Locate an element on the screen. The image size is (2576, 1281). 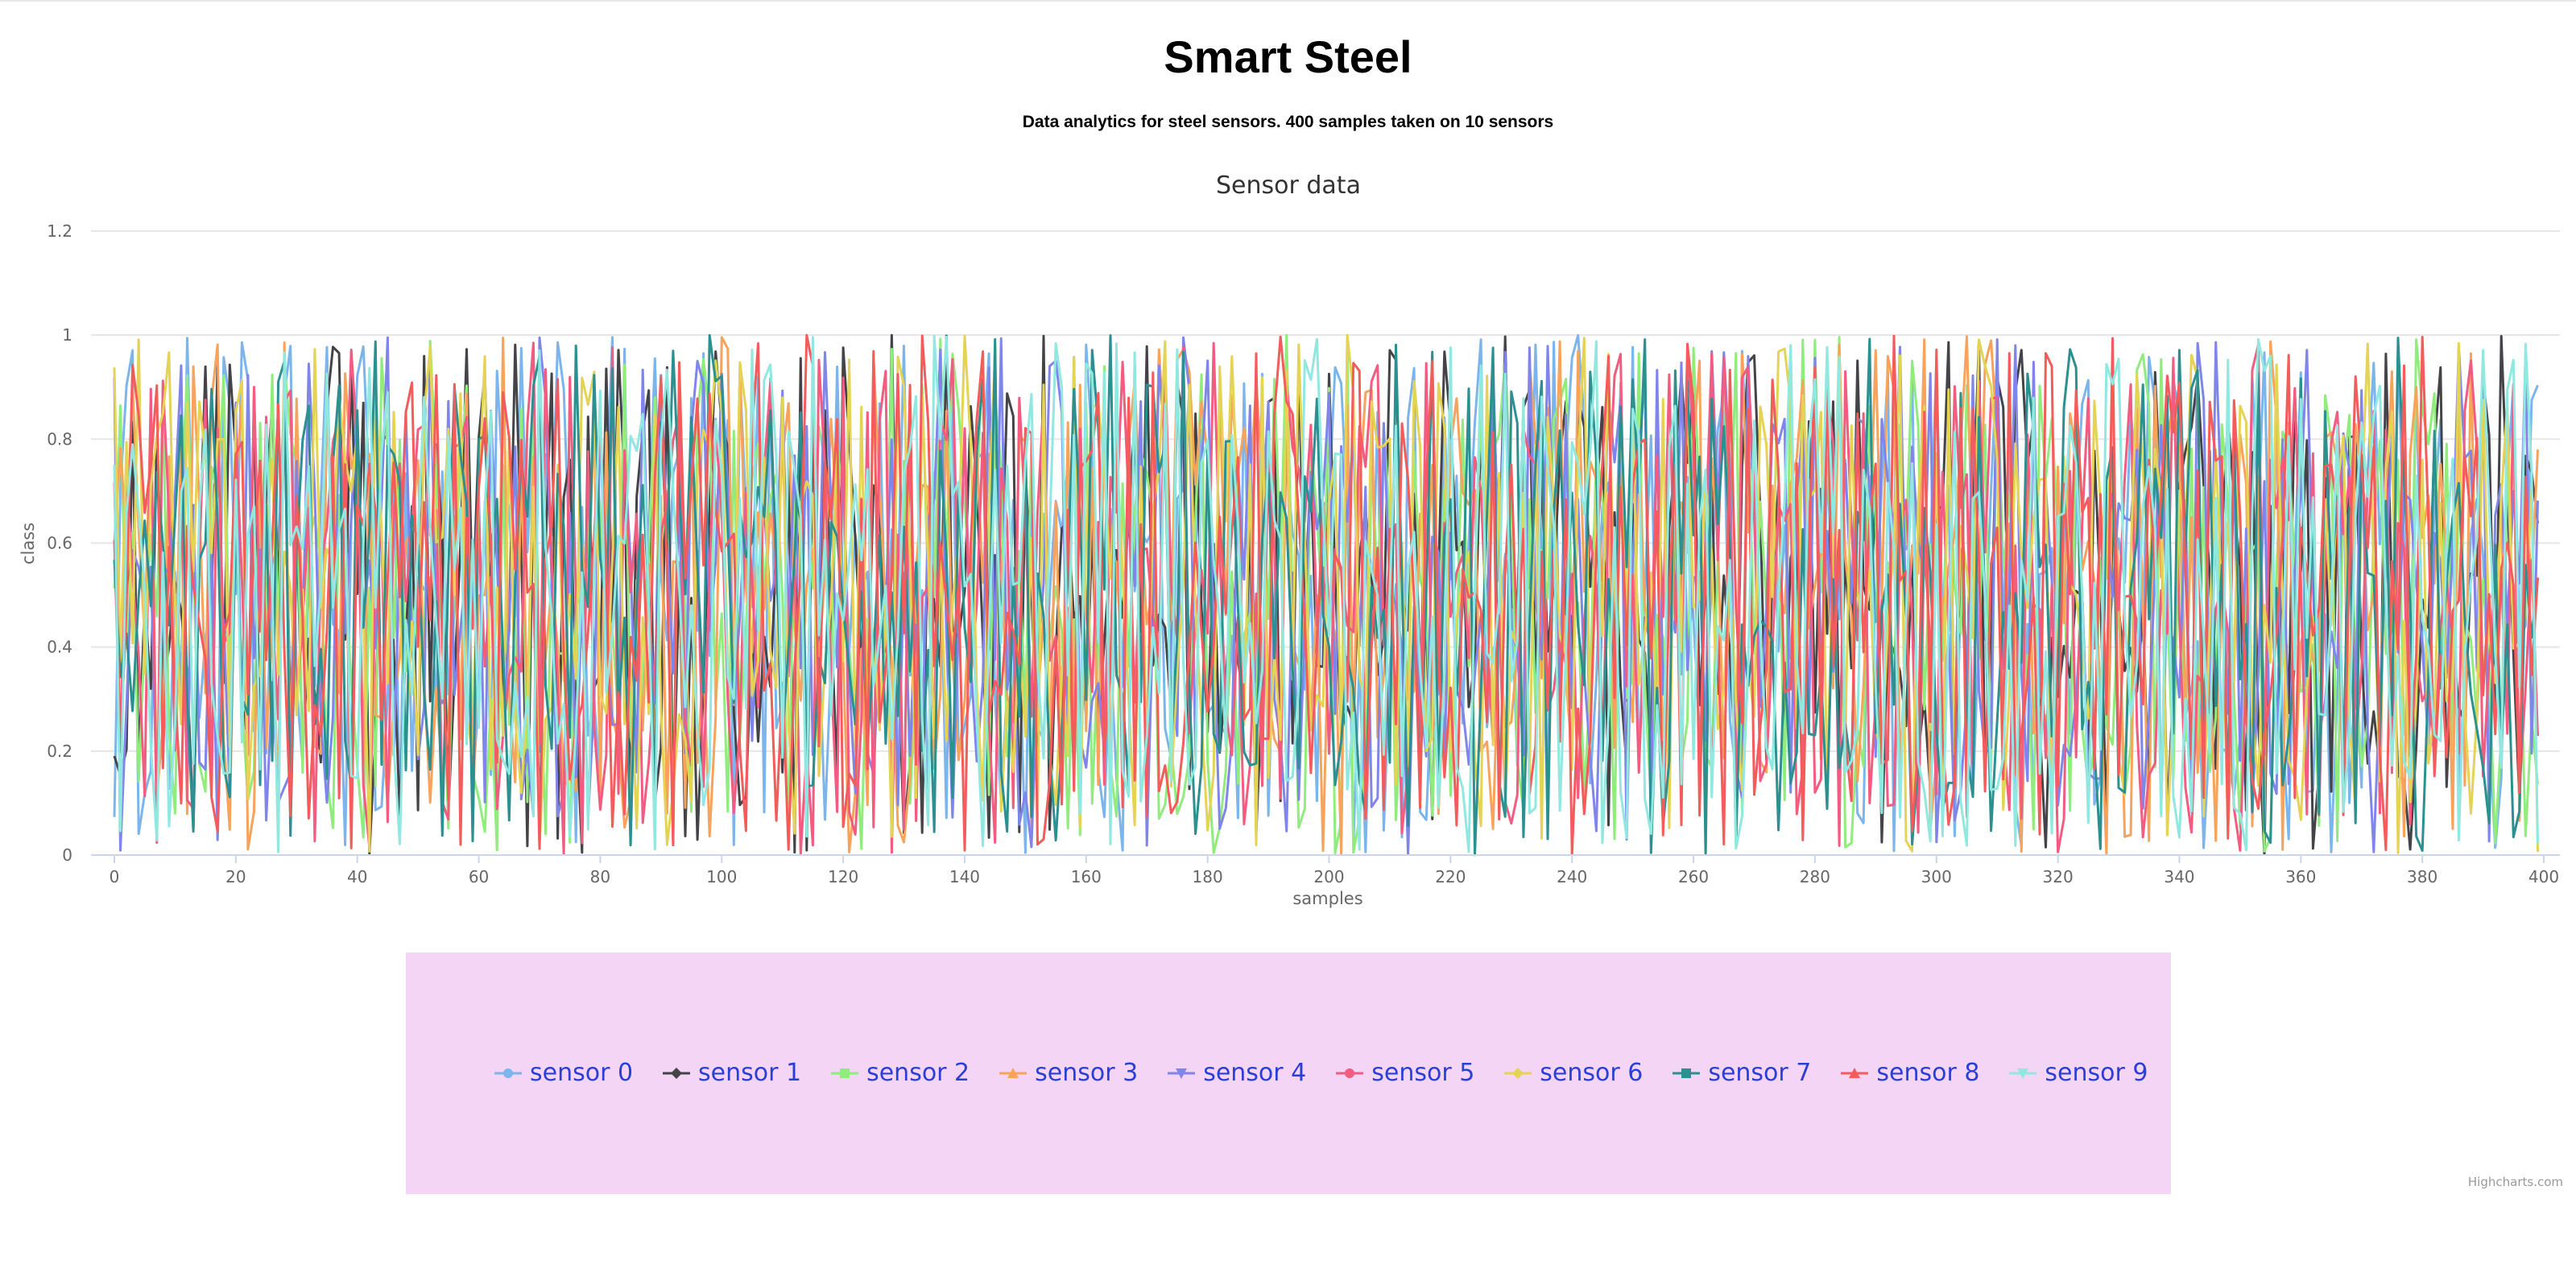
y-tick-label: 0.8 is located at coordinates (60, 438).